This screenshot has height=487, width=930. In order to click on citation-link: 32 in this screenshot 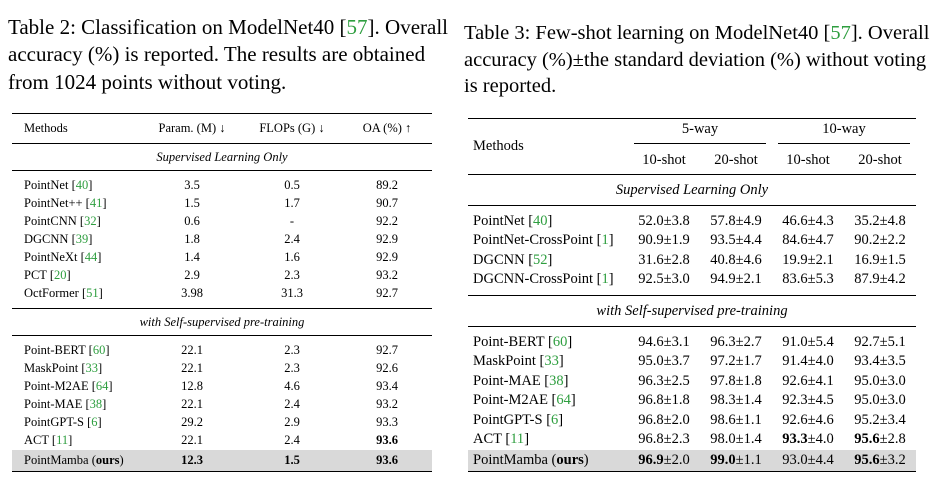, I will do `click(90, 221)`.